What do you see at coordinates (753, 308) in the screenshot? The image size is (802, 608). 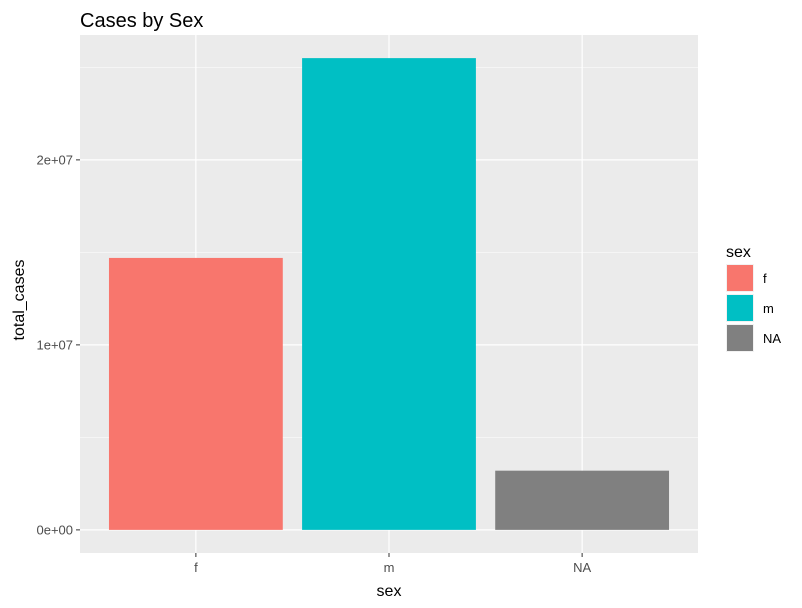 I see `legend-entries: fm NA` at bounding box center [753, 308].